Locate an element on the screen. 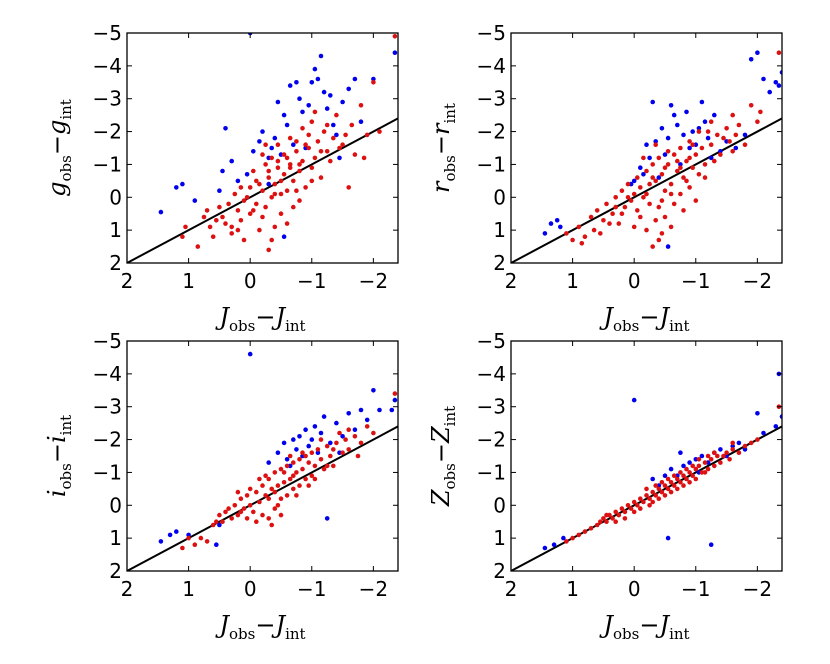  axis-label-main: i is located at coordinates (57, 493).